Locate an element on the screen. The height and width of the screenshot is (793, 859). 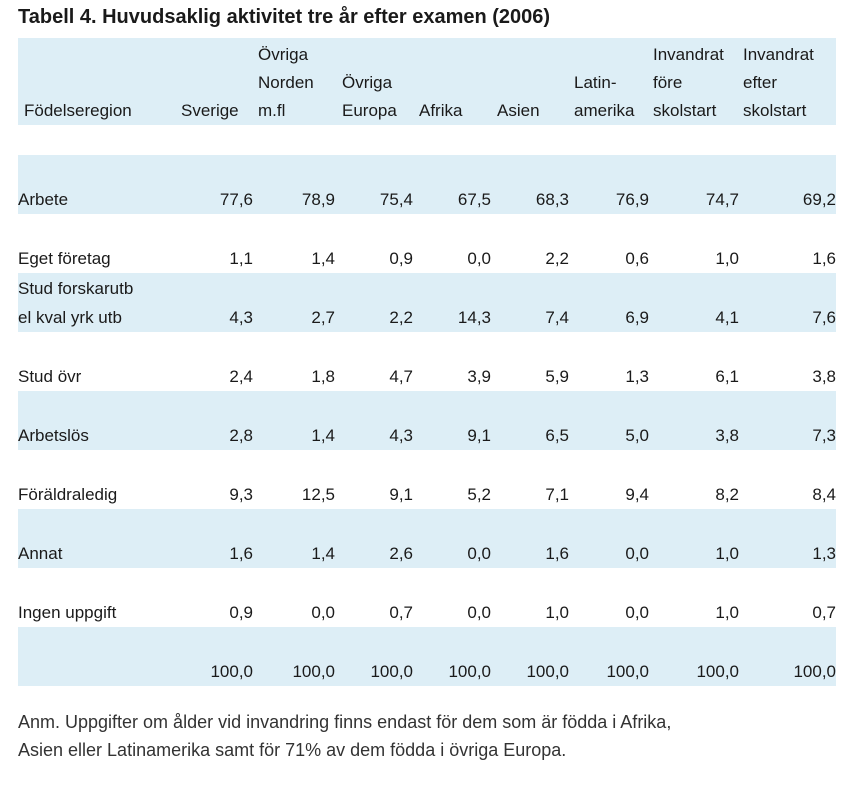
table-cell: 78,9 is located at coordinates (318, 199).